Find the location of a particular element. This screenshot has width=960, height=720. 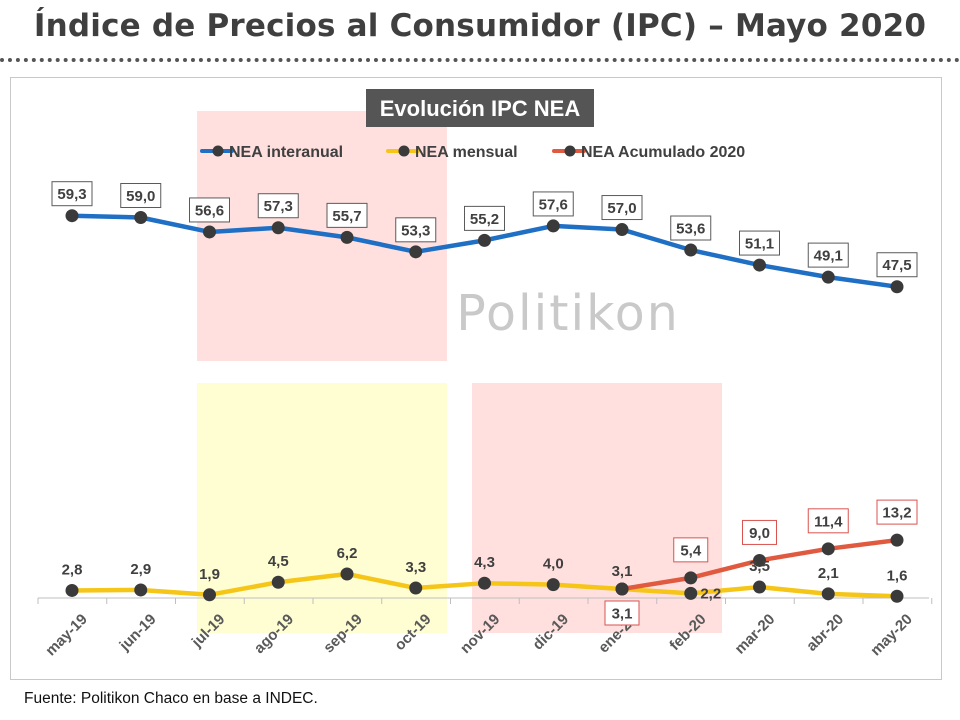

data-label-acumulado: 11,4 is located at coordinates (828, 521).